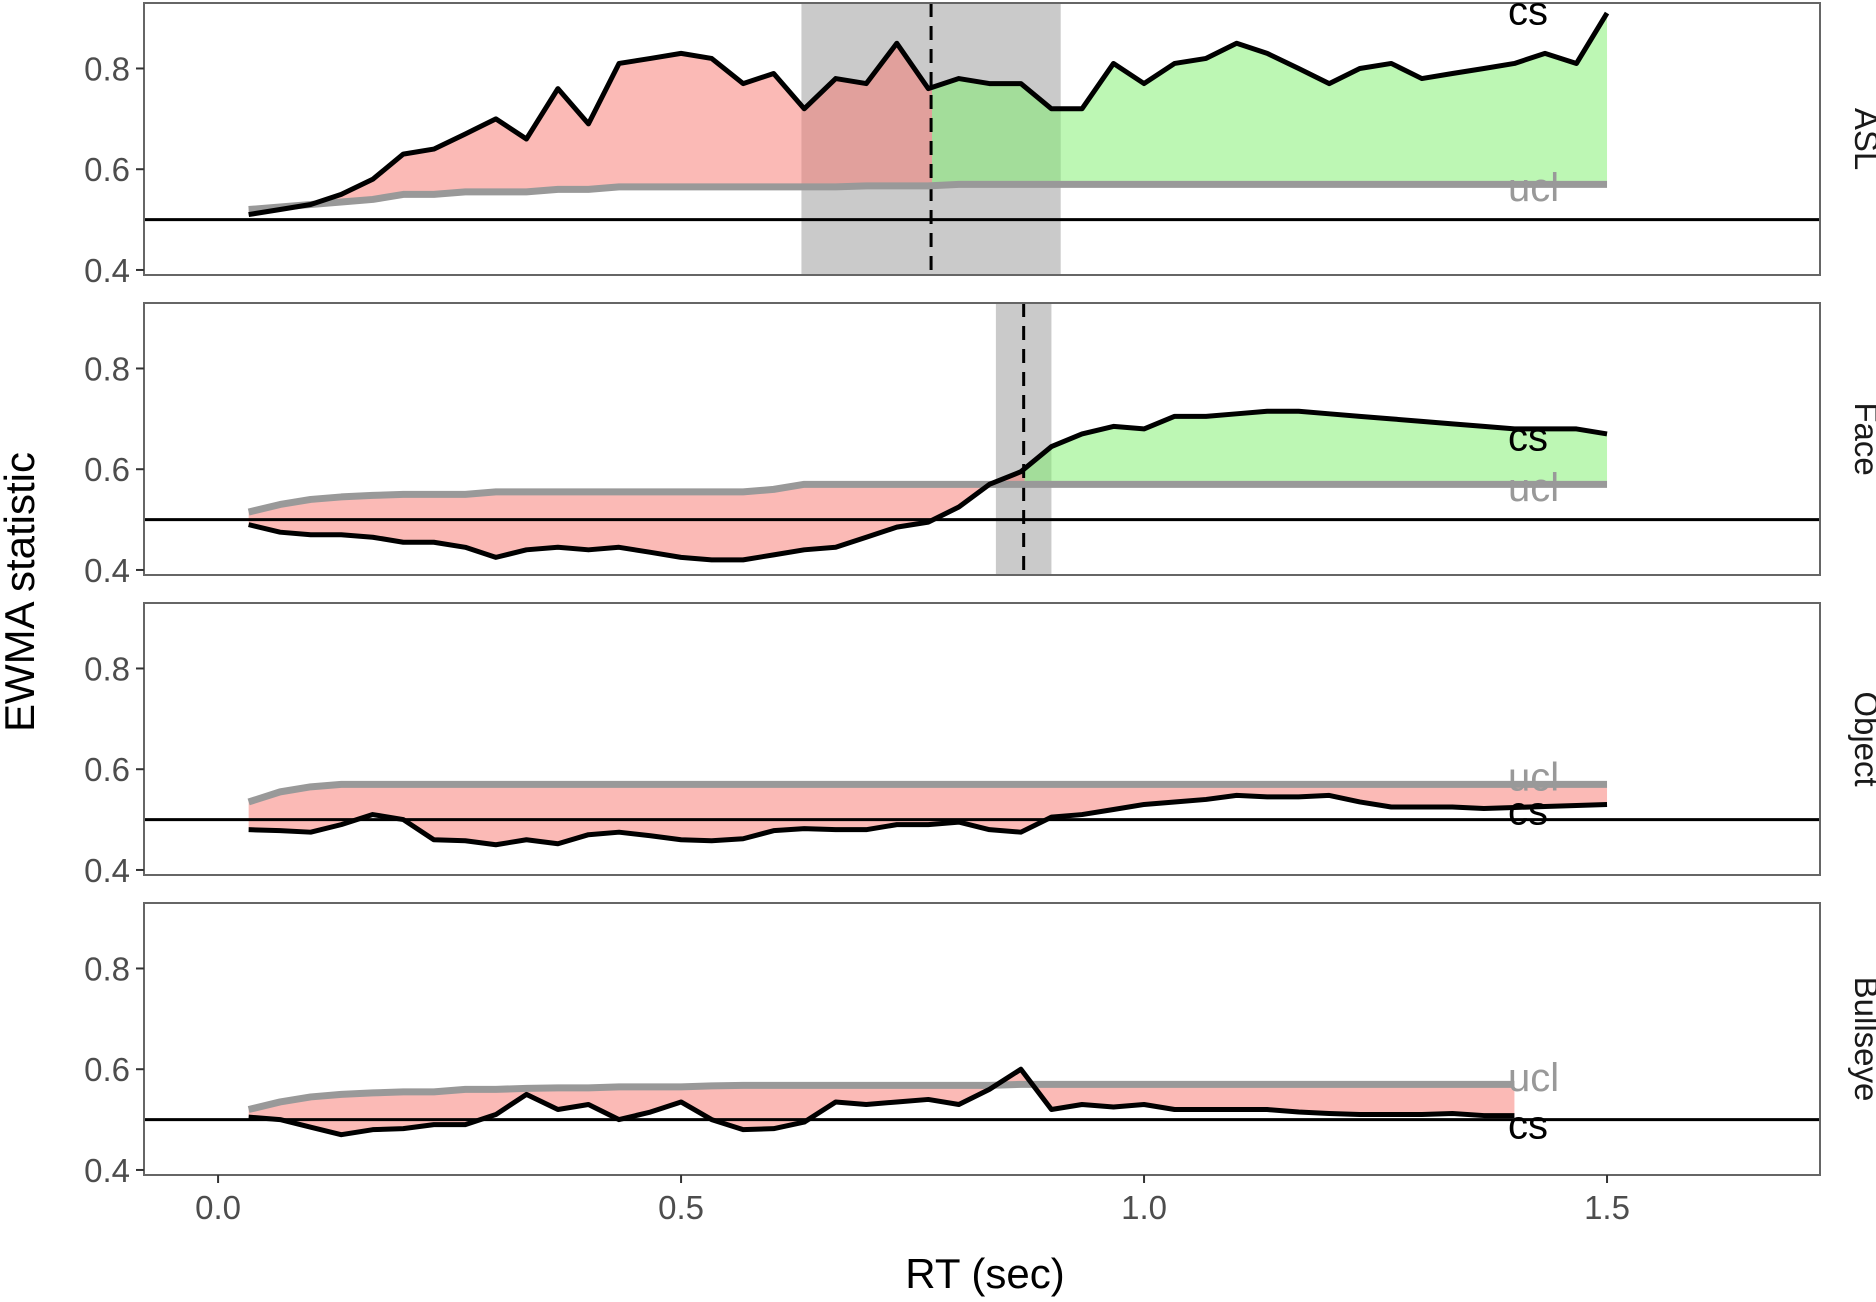 The height and width of the screenshot is (1302, 1876). What do you see at coordinates (1862, 1039) in the screenshot?
I see `panel-strip-label: Bullseye` at bounding box center [1862, 1039].